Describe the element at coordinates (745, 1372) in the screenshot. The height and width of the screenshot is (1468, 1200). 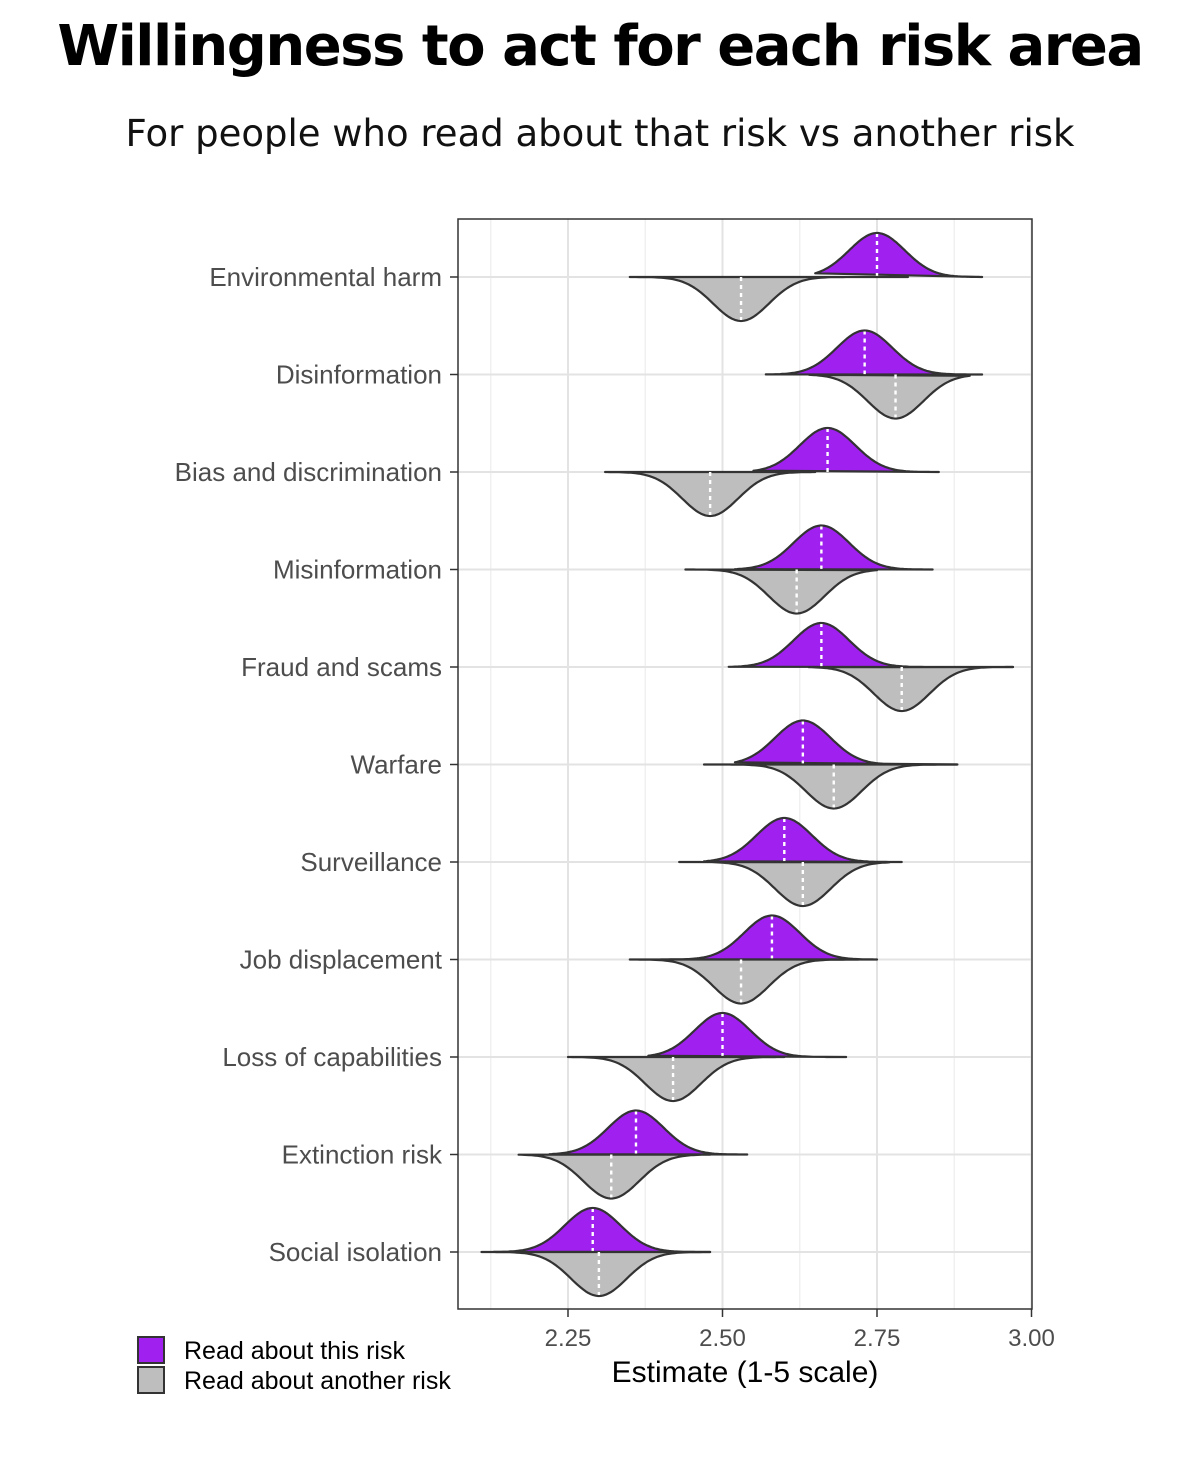
I see `x-axis-label: Estimate (1-5 scale)` at that location.